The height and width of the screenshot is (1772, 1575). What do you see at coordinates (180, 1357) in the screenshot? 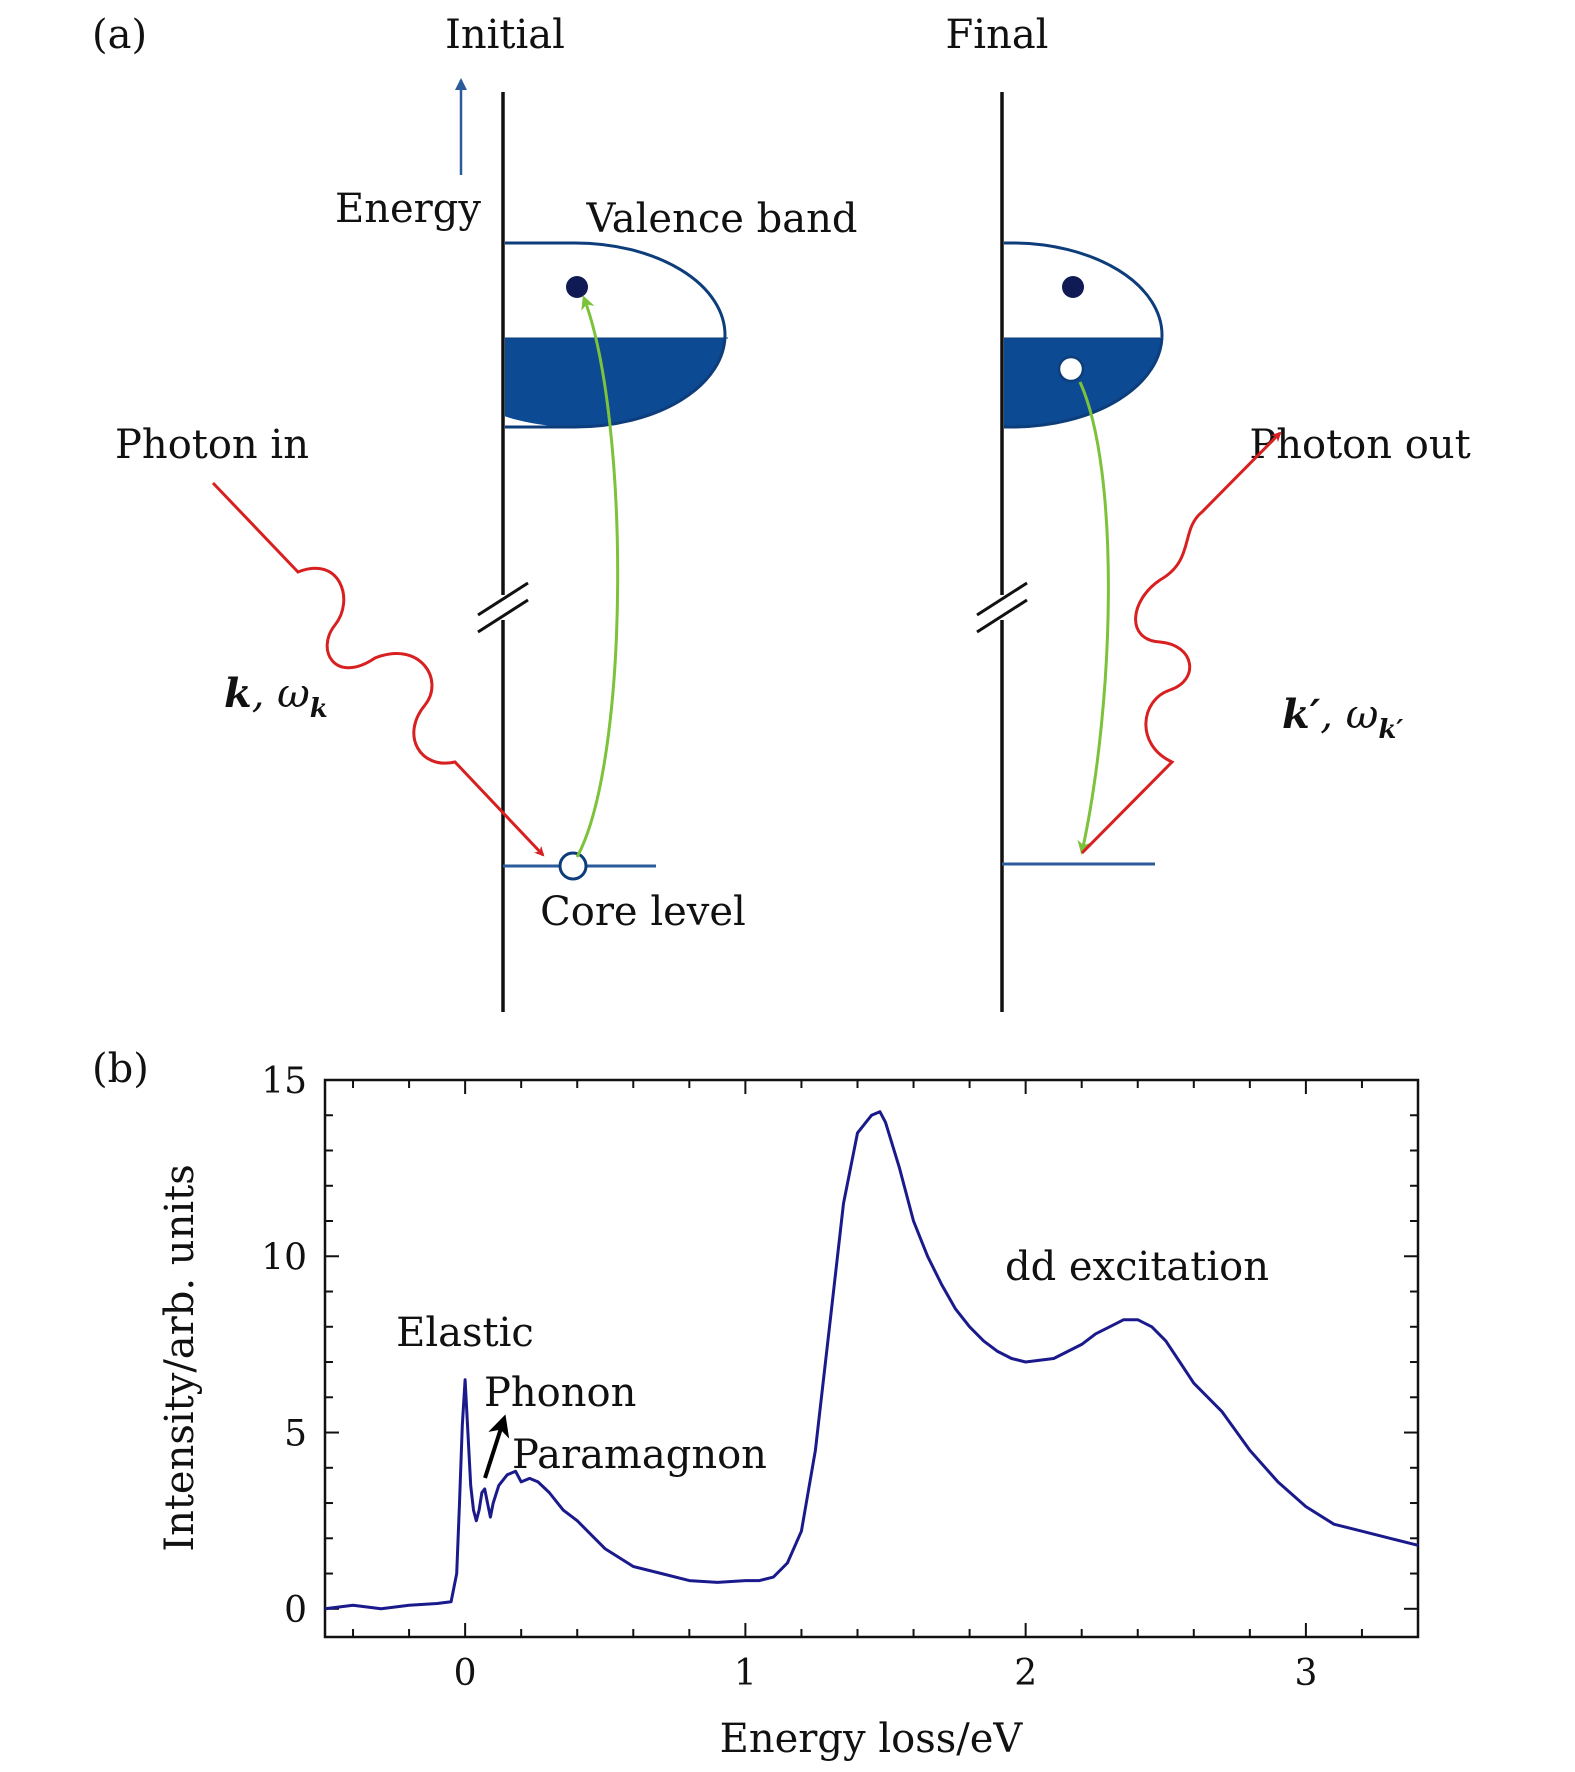
I see `y-axis-title: Intensity/arb. units` at bounding box center [180, 1357].